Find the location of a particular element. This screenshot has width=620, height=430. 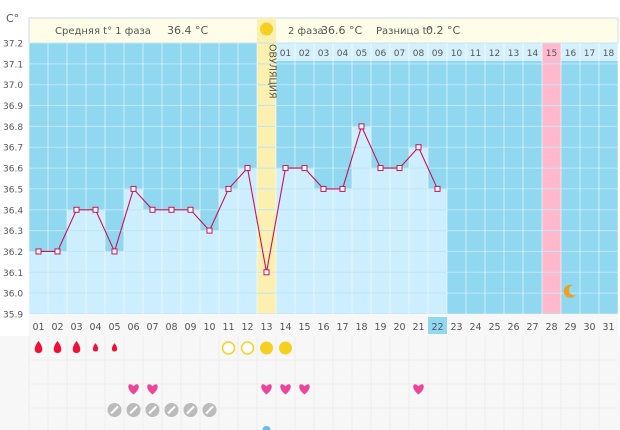

x-tick-label: 19 is located at coordinates (380, 327).